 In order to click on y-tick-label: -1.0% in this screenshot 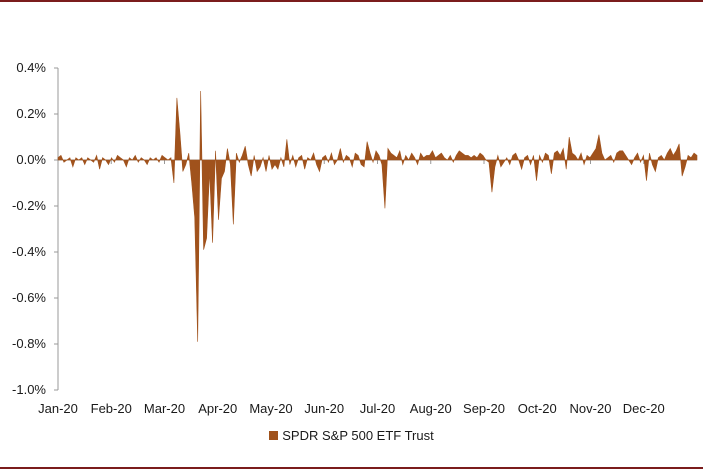, I will do `click(29, 389)`.